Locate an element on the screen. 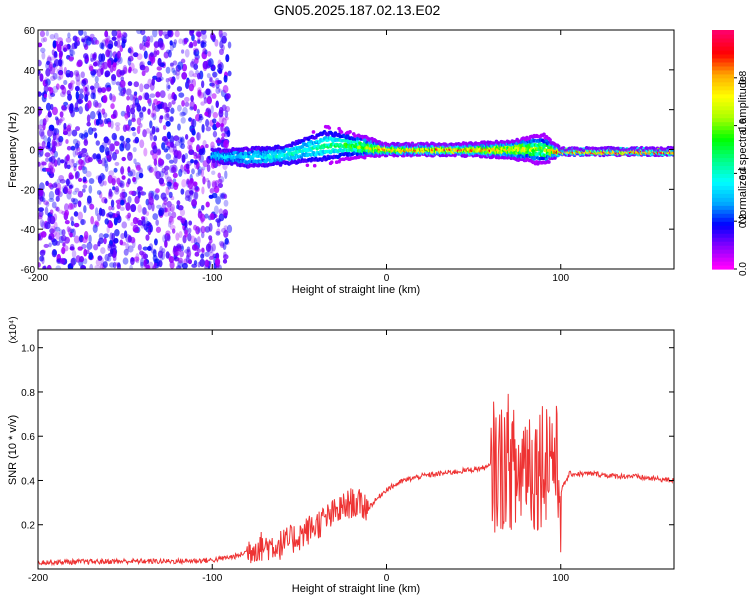  x-tick-label: 100 is located at coordinates (560, 278).